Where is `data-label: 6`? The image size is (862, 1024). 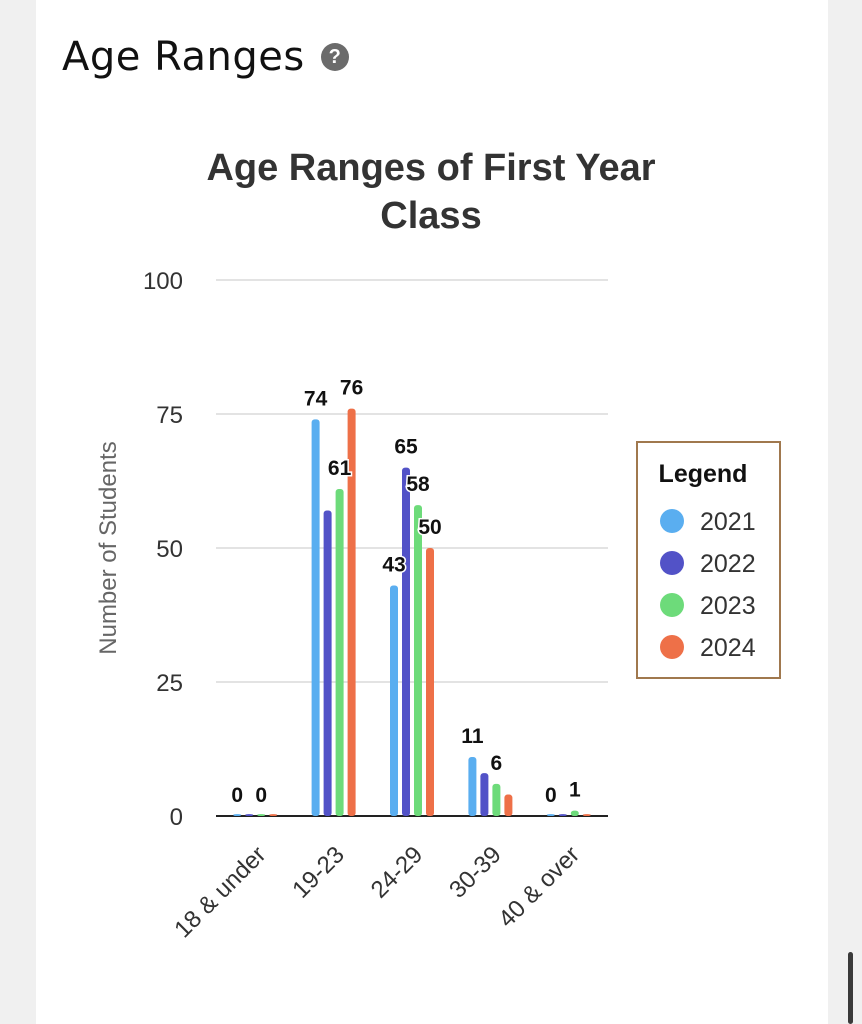 data-label: 6 is located at coordinates (497, 763).